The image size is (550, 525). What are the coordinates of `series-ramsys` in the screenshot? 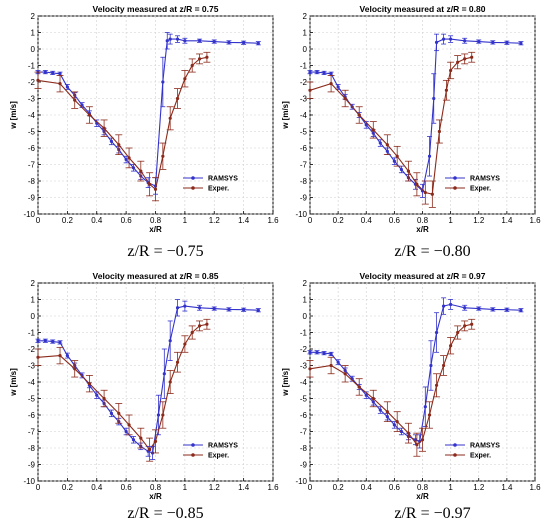 It's located at (415, 373).